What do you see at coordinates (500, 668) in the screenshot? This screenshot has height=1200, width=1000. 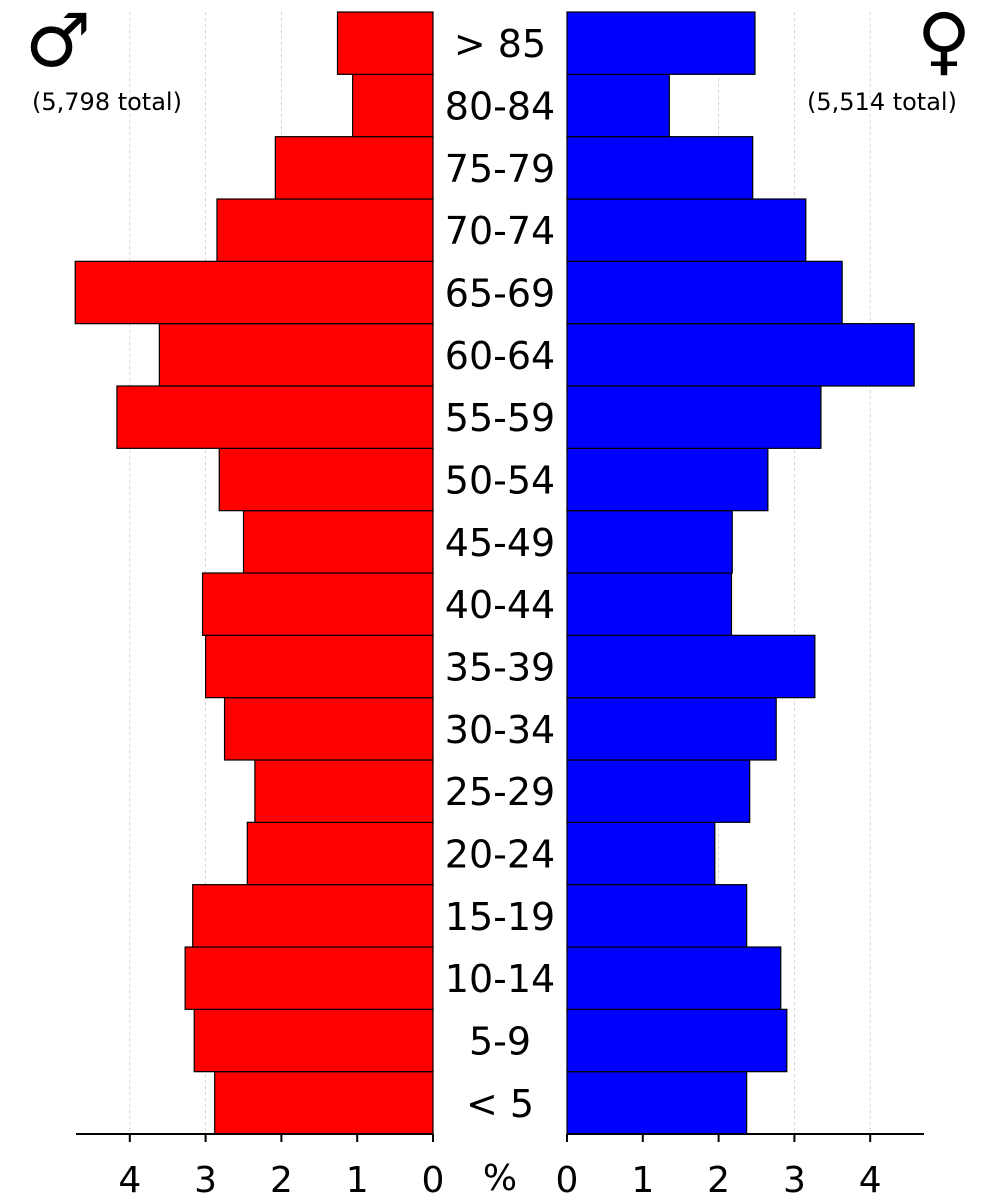 I see `age-label-35-39: 35-39` at bounding box center [500, 668].